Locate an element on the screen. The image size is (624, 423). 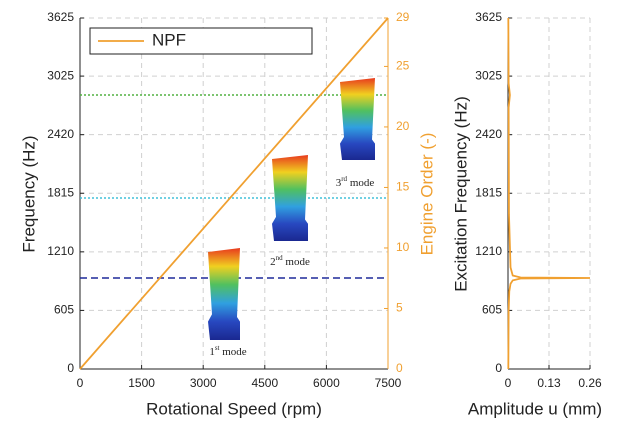
series-line is located at coordinates (549, 193).